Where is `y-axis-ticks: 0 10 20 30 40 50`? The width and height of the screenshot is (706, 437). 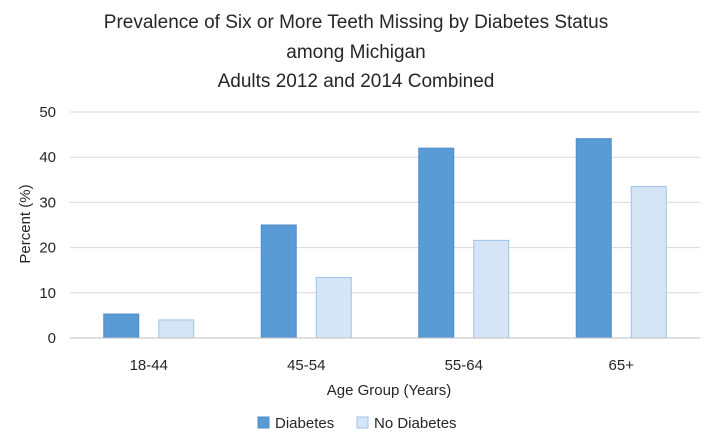
y-axis-ticks: 0 10 20 30 40 50 is located at coordinates (47, 225).